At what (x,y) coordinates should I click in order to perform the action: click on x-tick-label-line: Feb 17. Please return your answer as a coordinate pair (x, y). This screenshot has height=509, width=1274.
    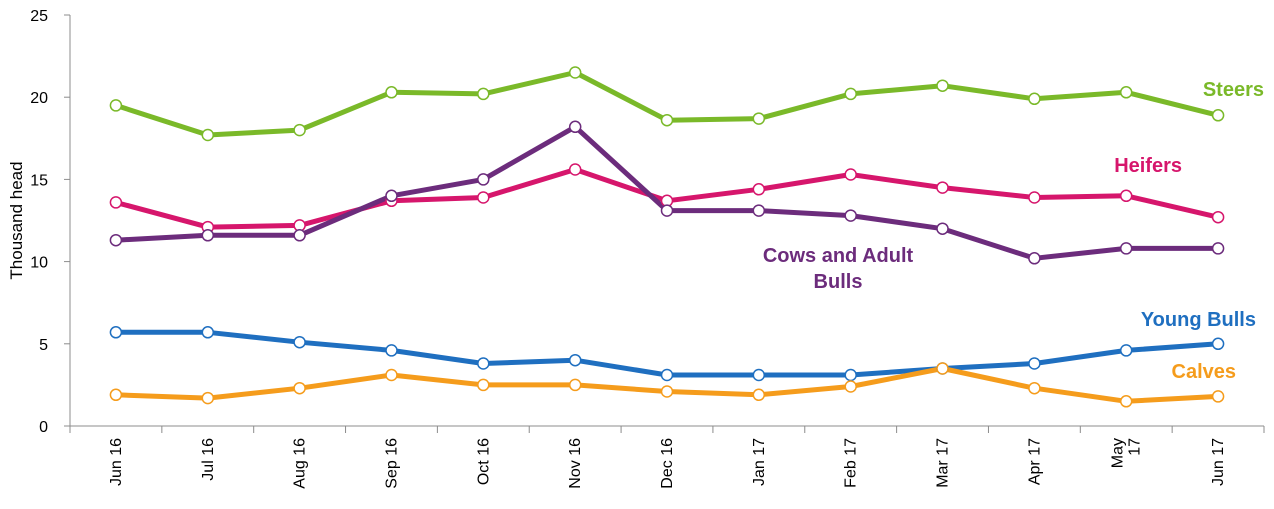
    Looking at the image, I should click on (851, 463).